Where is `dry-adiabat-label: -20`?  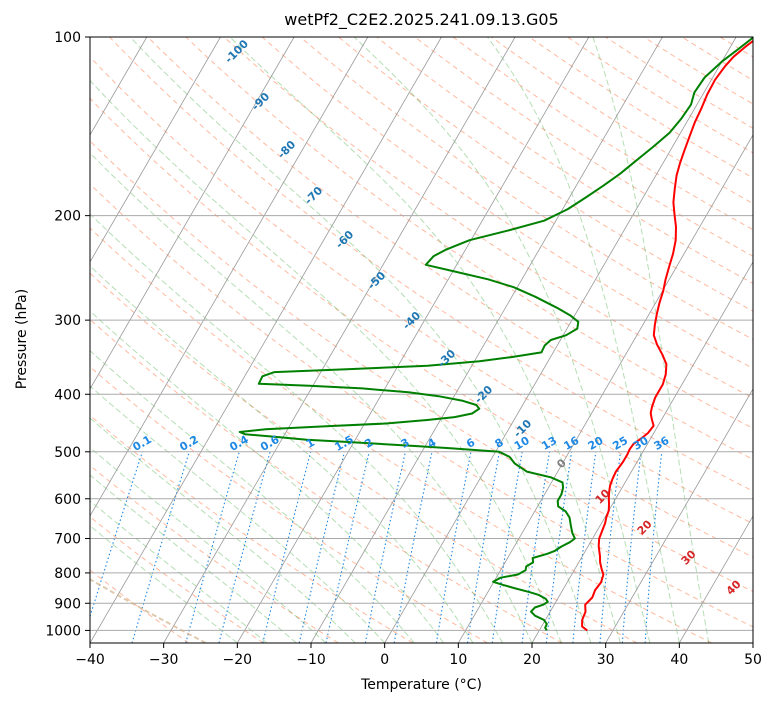
dry-adiabat-label: -20 is located at coordinates (483, 394).